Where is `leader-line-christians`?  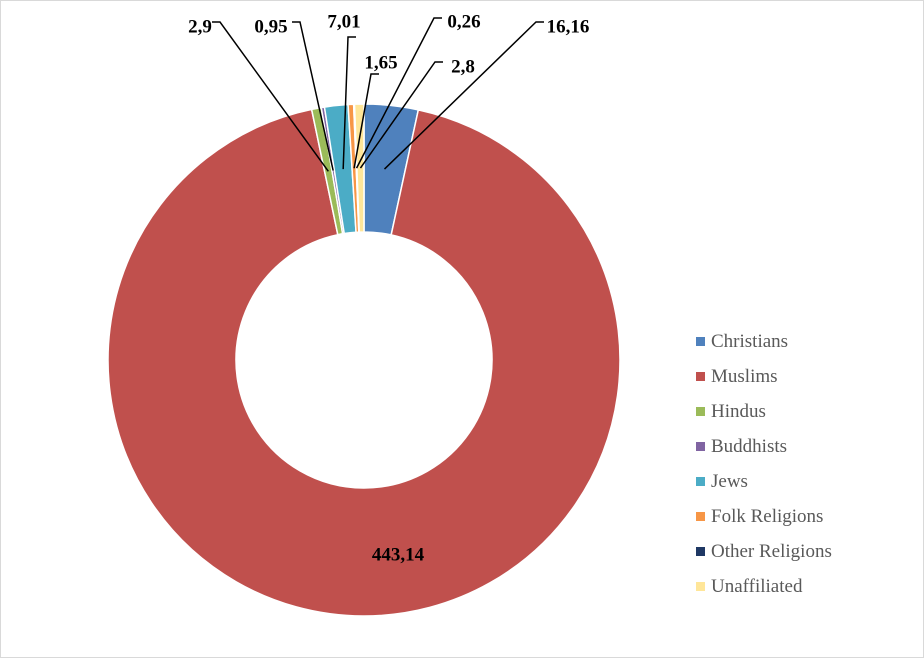
leader-line-christians is located at coordinates (463, 95).